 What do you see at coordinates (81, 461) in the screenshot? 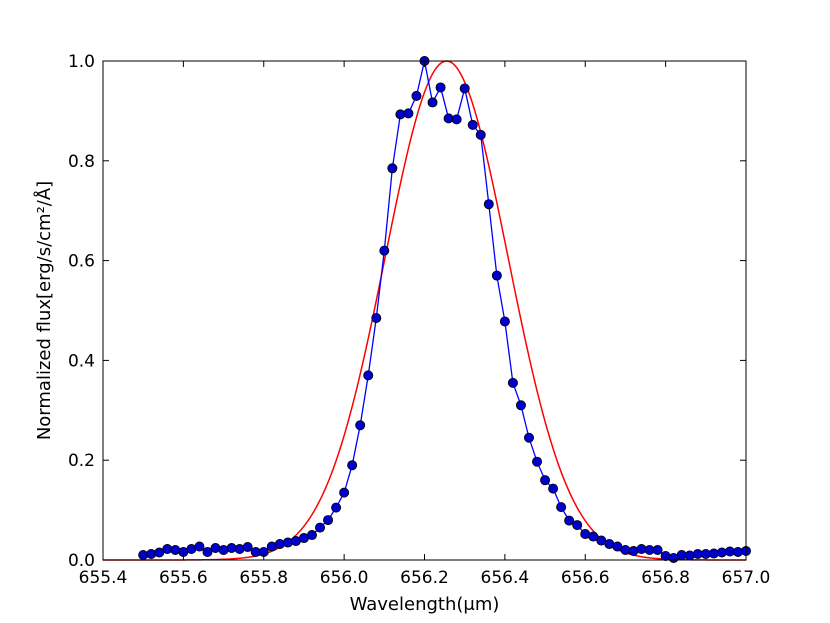
I see `y-tick-label: 0.2` at bounding box center [81, 461].